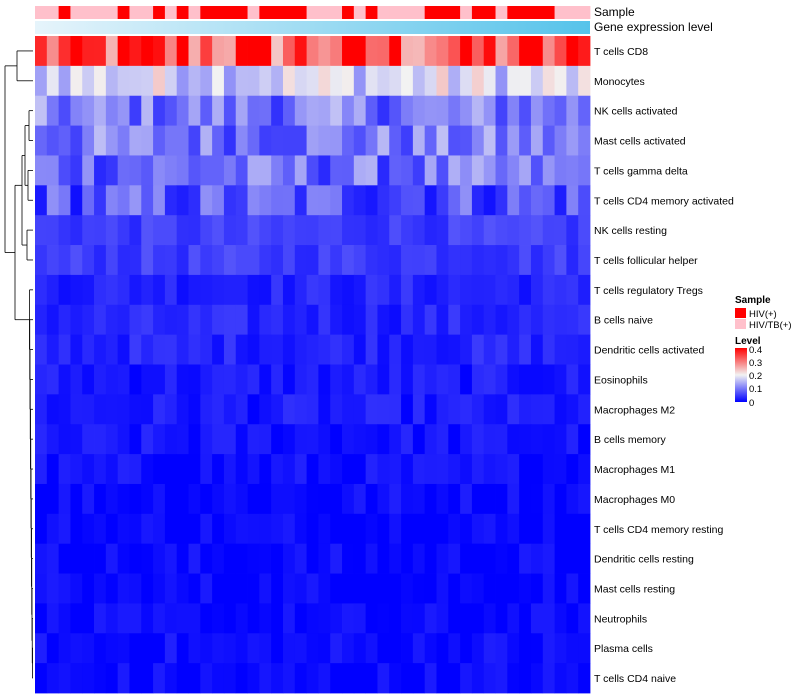  What do you see at coordinates (312, 27) in the screenshot?
I see `expression-annotation-track` at bounding box center [312, 27].